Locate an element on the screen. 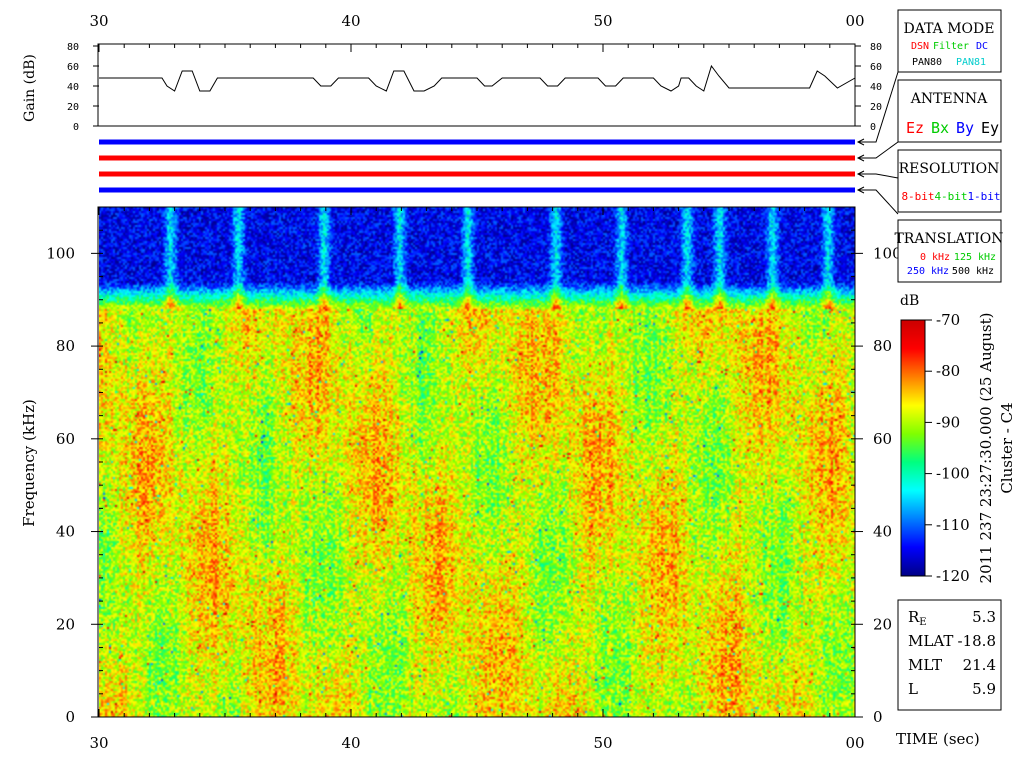 This screenshot has width=1024, height=768. freq-tick-label: 60 is located at coordinates (65, 439).